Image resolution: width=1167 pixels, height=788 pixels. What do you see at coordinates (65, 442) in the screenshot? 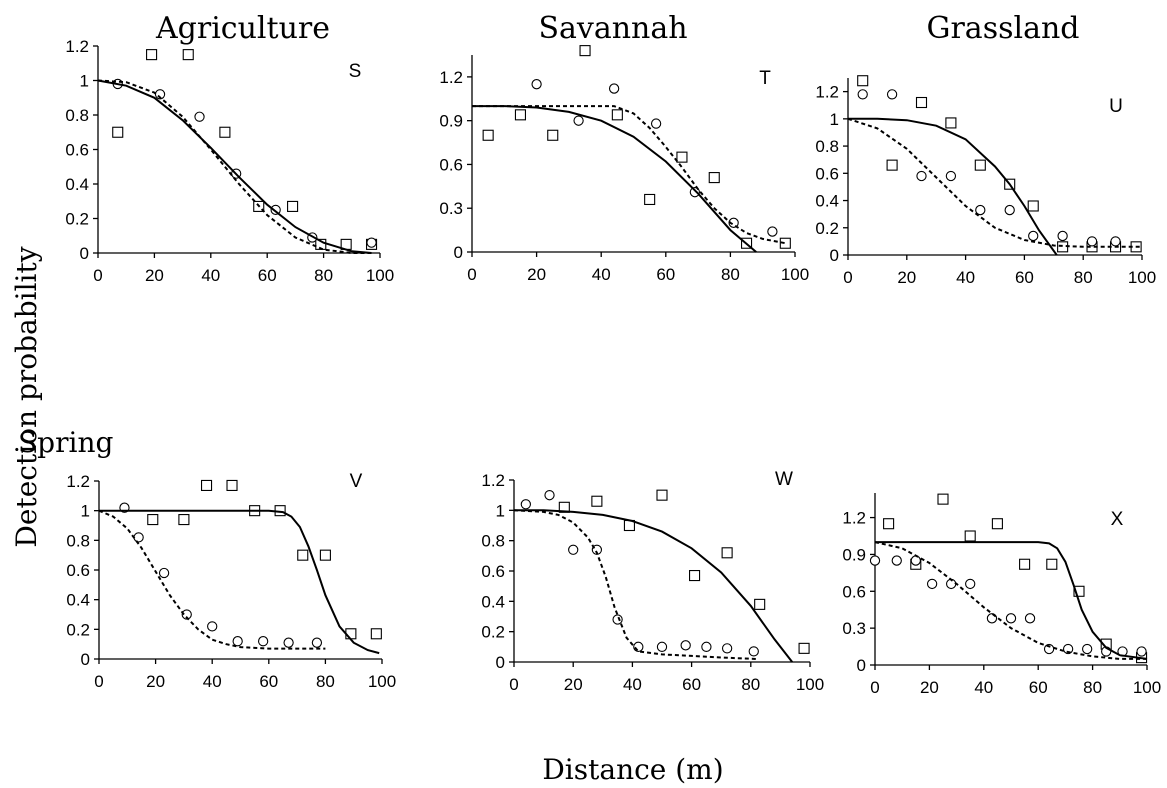
I see `row-header-spring: Spring` at bounding box center [65, 442].